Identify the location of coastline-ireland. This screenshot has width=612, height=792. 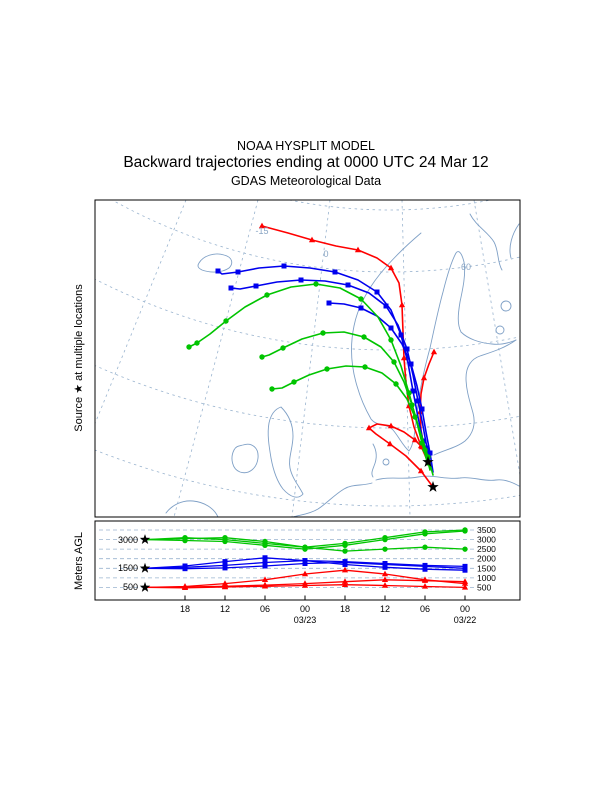
(245, 458).